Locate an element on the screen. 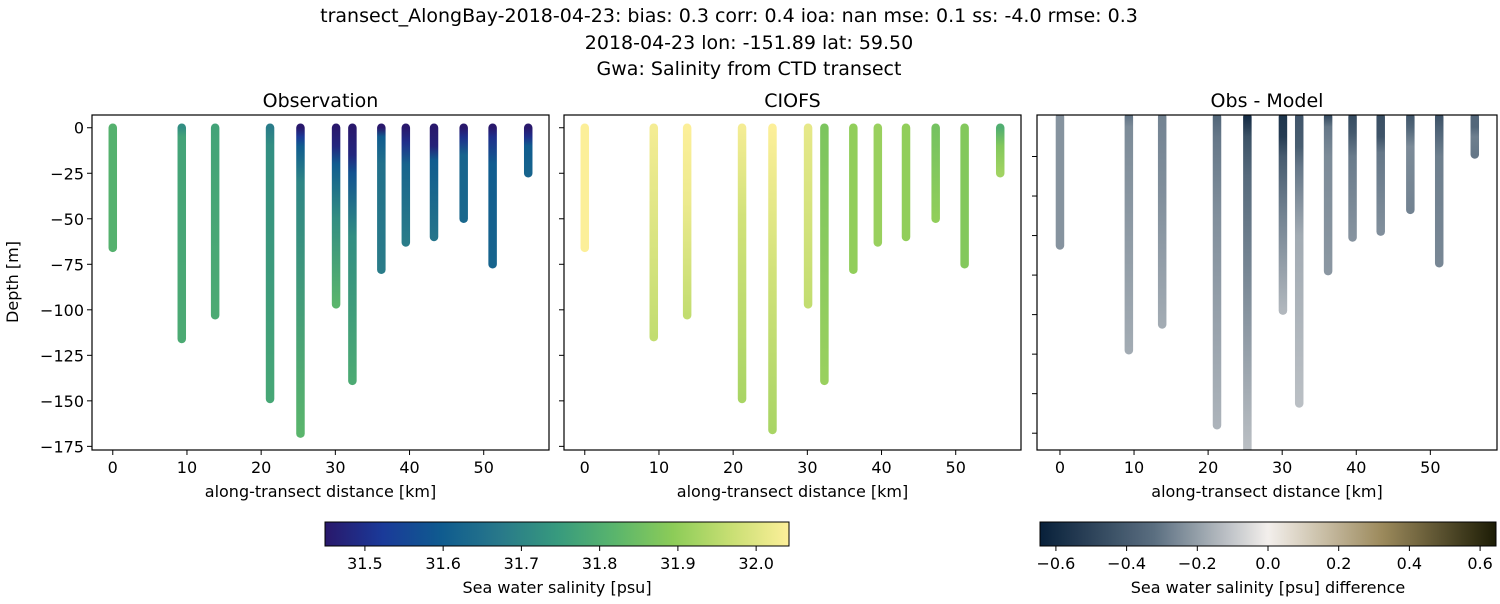 Image resolution: width=1500 pixels, height=604 pixels. y-tick-label: −25 is located at coordinates (67, 173).